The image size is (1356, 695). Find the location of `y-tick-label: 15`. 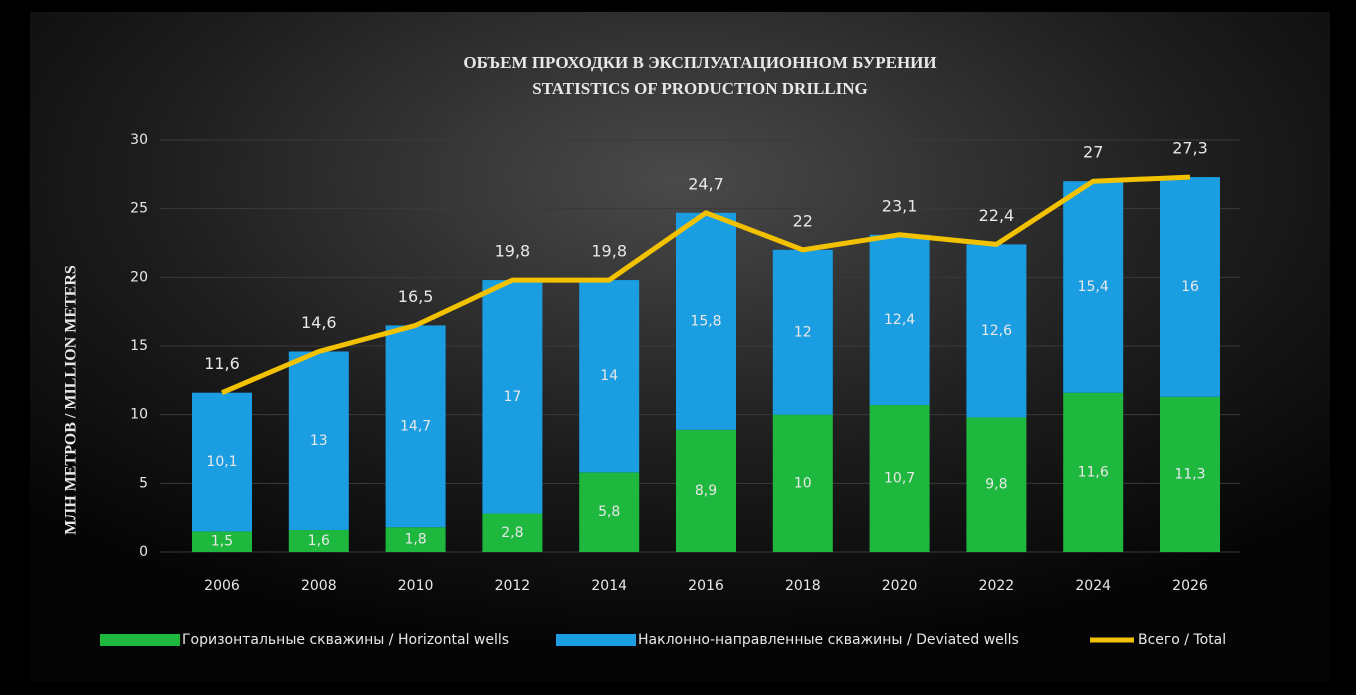

y-tick-label: 15 is located at coordinates (139, 346).